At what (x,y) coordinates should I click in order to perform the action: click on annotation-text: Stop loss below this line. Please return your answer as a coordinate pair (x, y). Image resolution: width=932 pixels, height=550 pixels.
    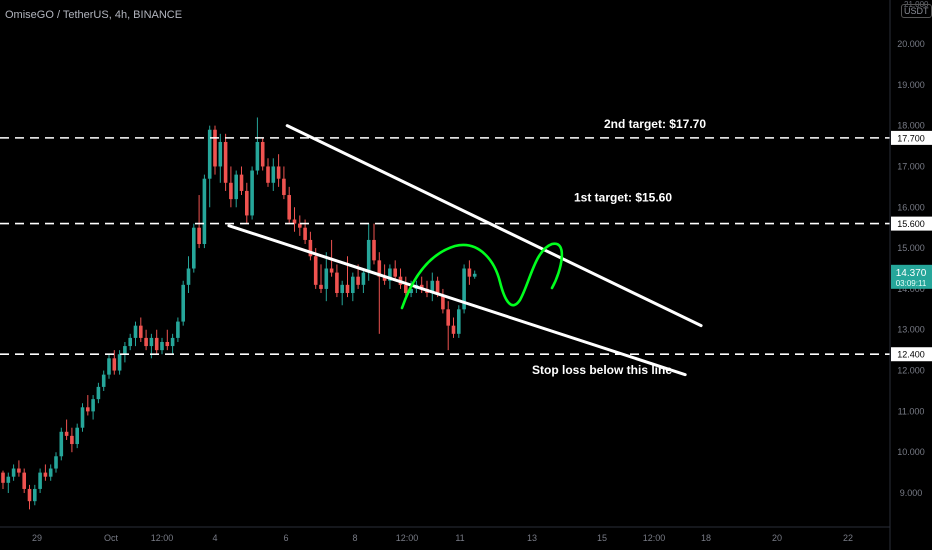
    Looking at the image, I should click on (602, 370).